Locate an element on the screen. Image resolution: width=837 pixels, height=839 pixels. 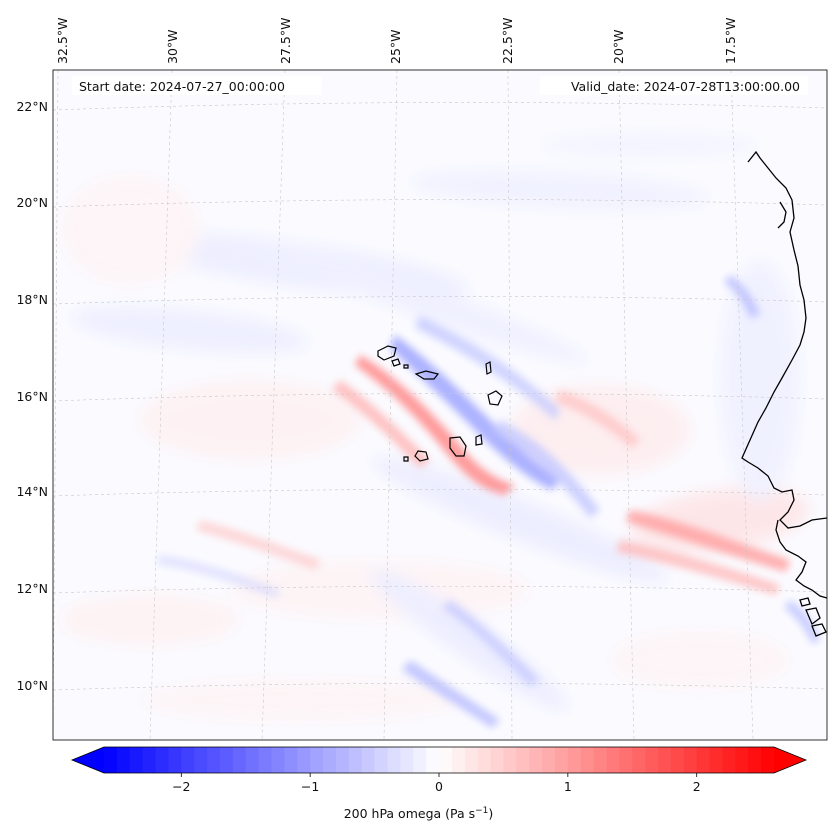
lat-label-14n: 14°N is located at coordinates (32, 491).